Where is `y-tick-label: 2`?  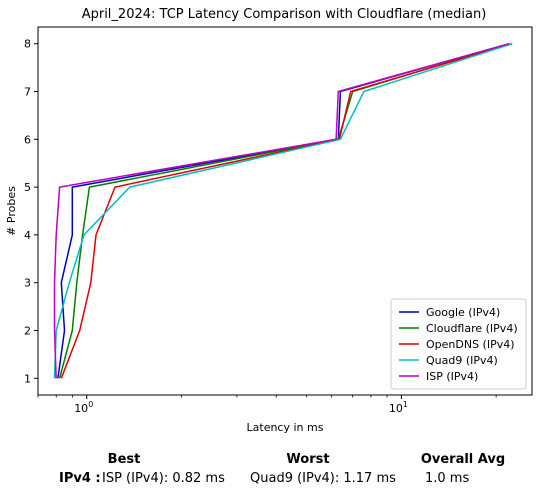 y-tick-label: 2 is located at coordinates (27, 330).